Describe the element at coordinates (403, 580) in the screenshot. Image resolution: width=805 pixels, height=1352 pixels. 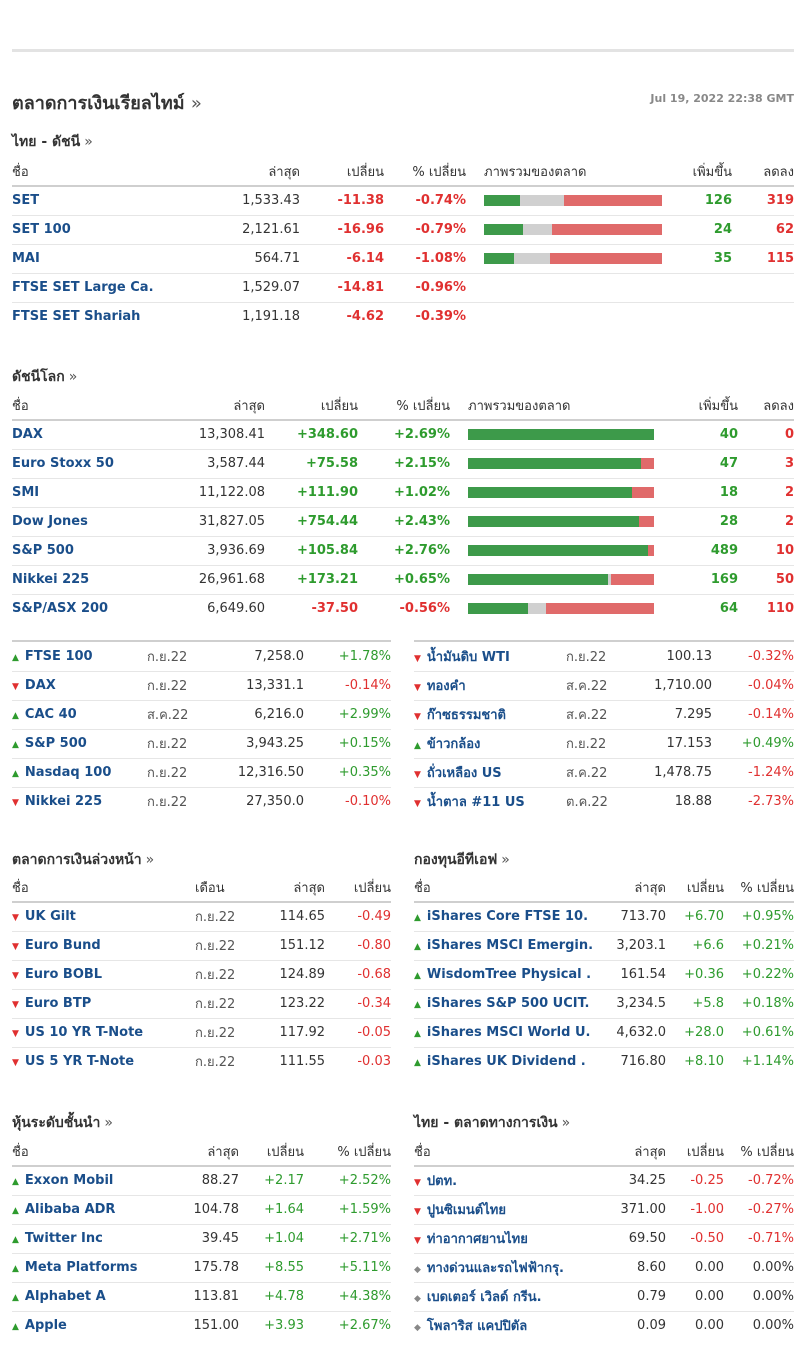
I see `table-row: Nikkei 225 26,961.68 +173.21 +0.65% 169 50` at that location.